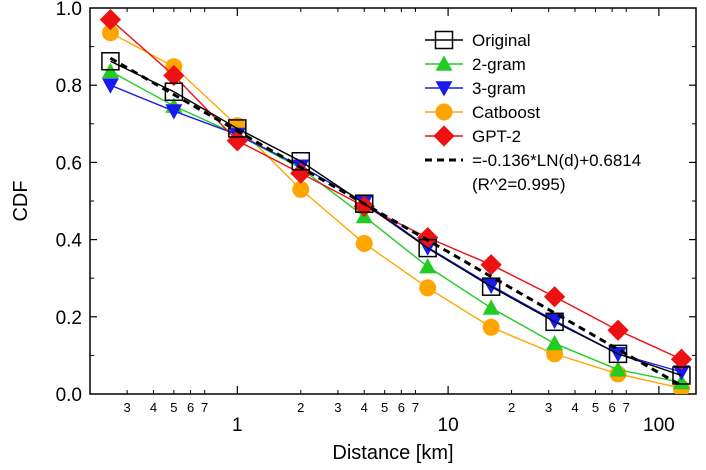 Image resolution: width=706 pixels, height=470 pixels. I want to click on y-tick-label: 0.6, so click(69, 163).